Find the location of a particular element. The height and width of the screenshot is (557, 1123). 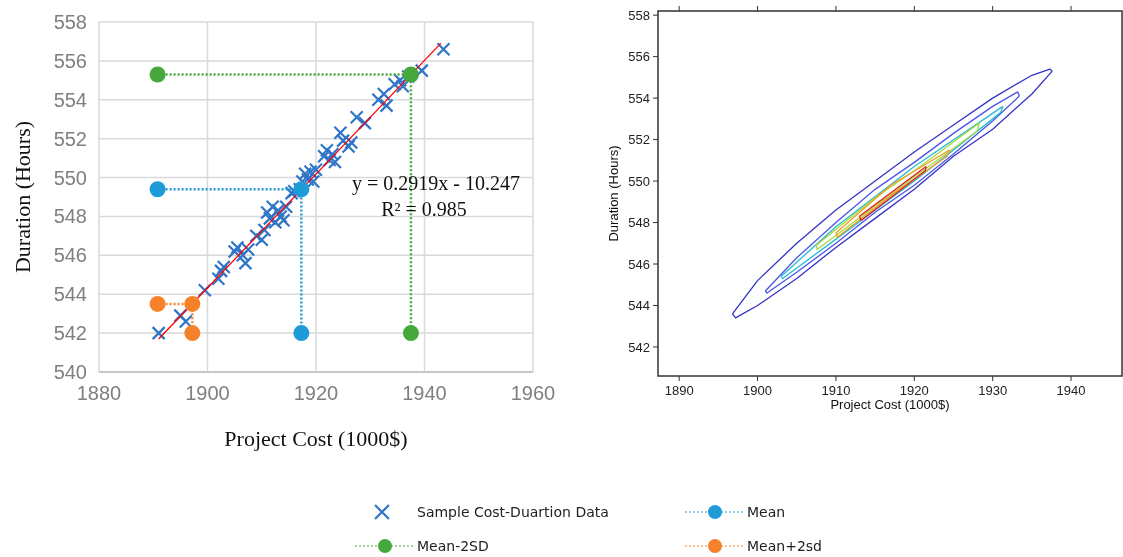

annotation: y = 0.2919x - 10.247 is located at coordinates (436, 183).